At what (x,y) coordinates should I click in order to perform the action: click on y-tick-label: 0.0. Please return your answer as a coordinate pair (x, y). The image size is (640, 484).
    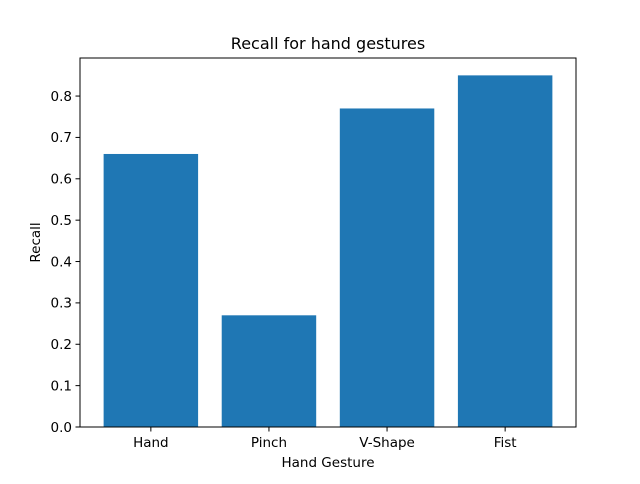
    Looking at the image, I should click on (61, 428).